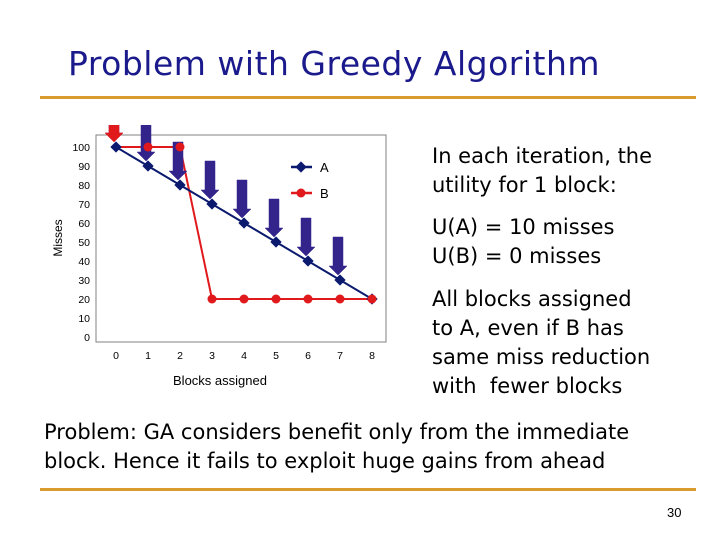 The width and height of the screenshot is (720, 540). Describe the element at coordinates (84, 262) in the screenshot. I see `y-tick-label: 40` at that location.